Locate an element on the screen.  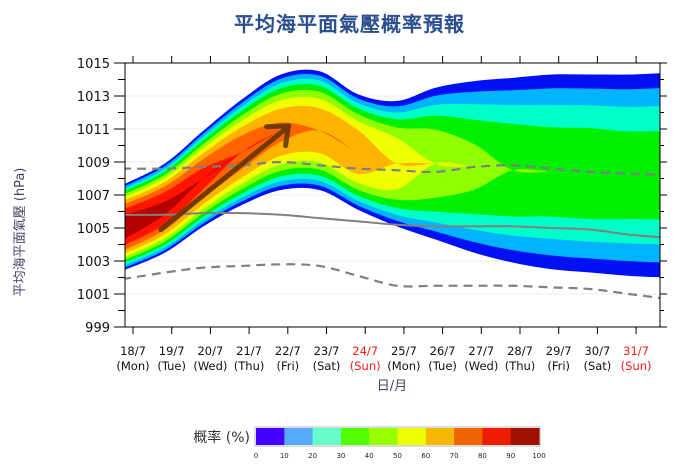
x-tick-label-date: 27/7 is located at coordinates (481, 351).